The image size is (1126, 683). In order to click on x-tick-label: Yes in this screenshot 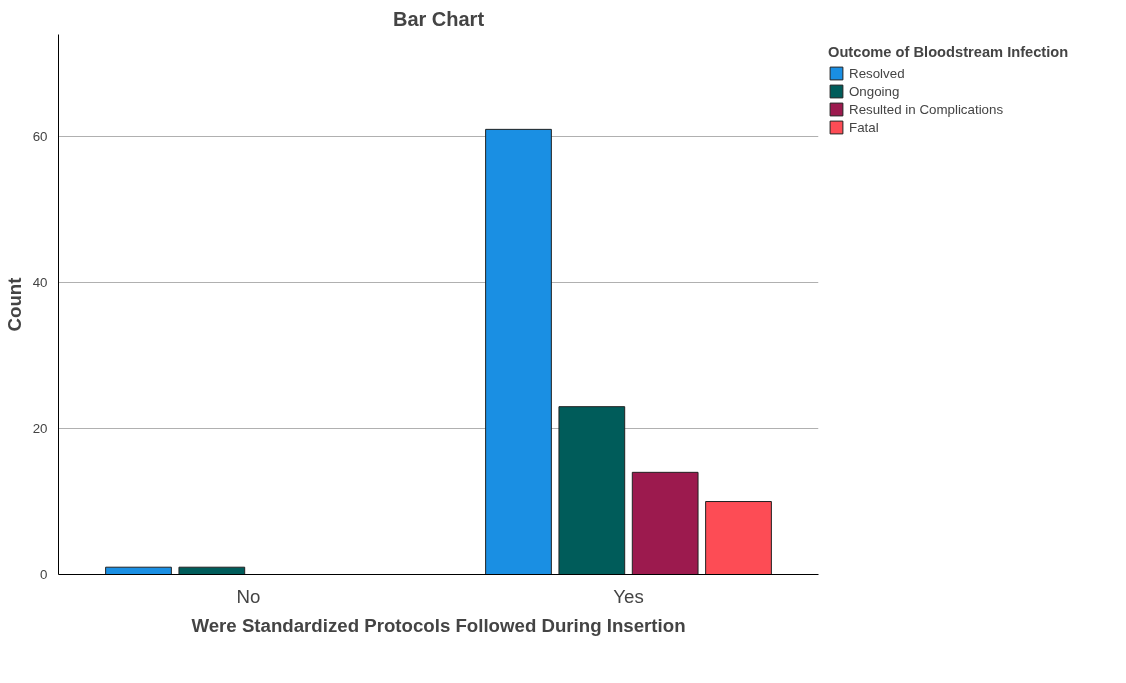, I will do `click(628, 596)`.